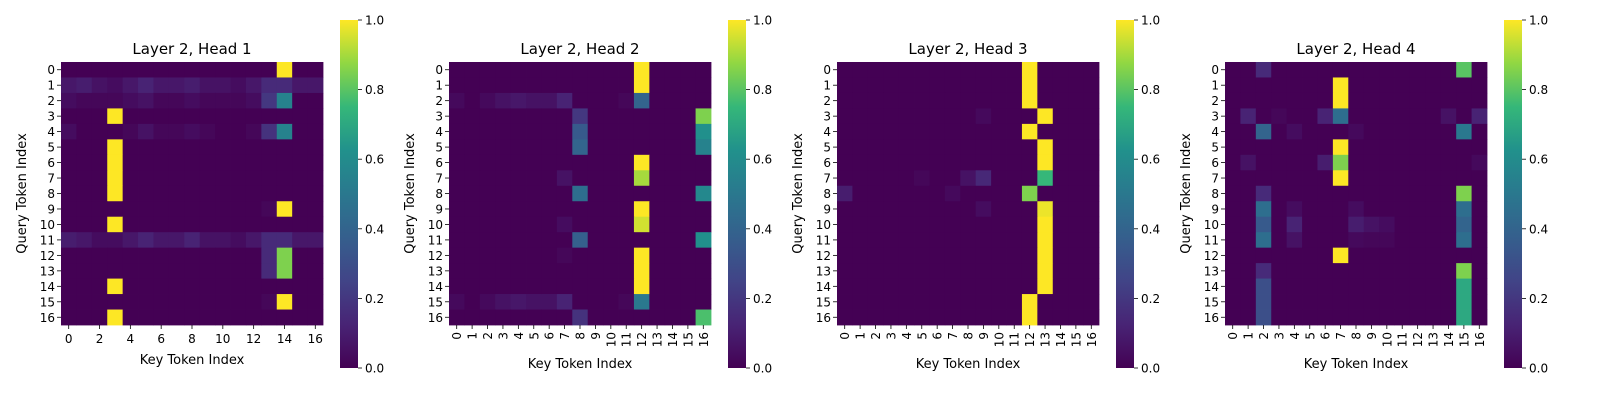 The width and height of the screenshot is (1600, 400). Describe the element at coordinates (439, 132) in the screenshot. I see `y-tick-label: 4` at that location.